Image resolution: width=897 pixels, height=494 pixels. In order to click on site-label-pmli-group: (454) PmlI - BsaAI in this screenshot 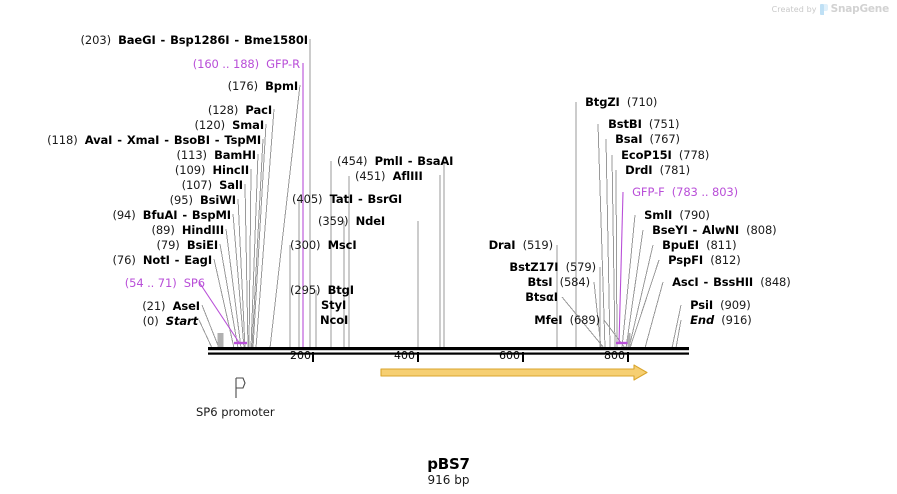, I will do `click(395, 161)`.